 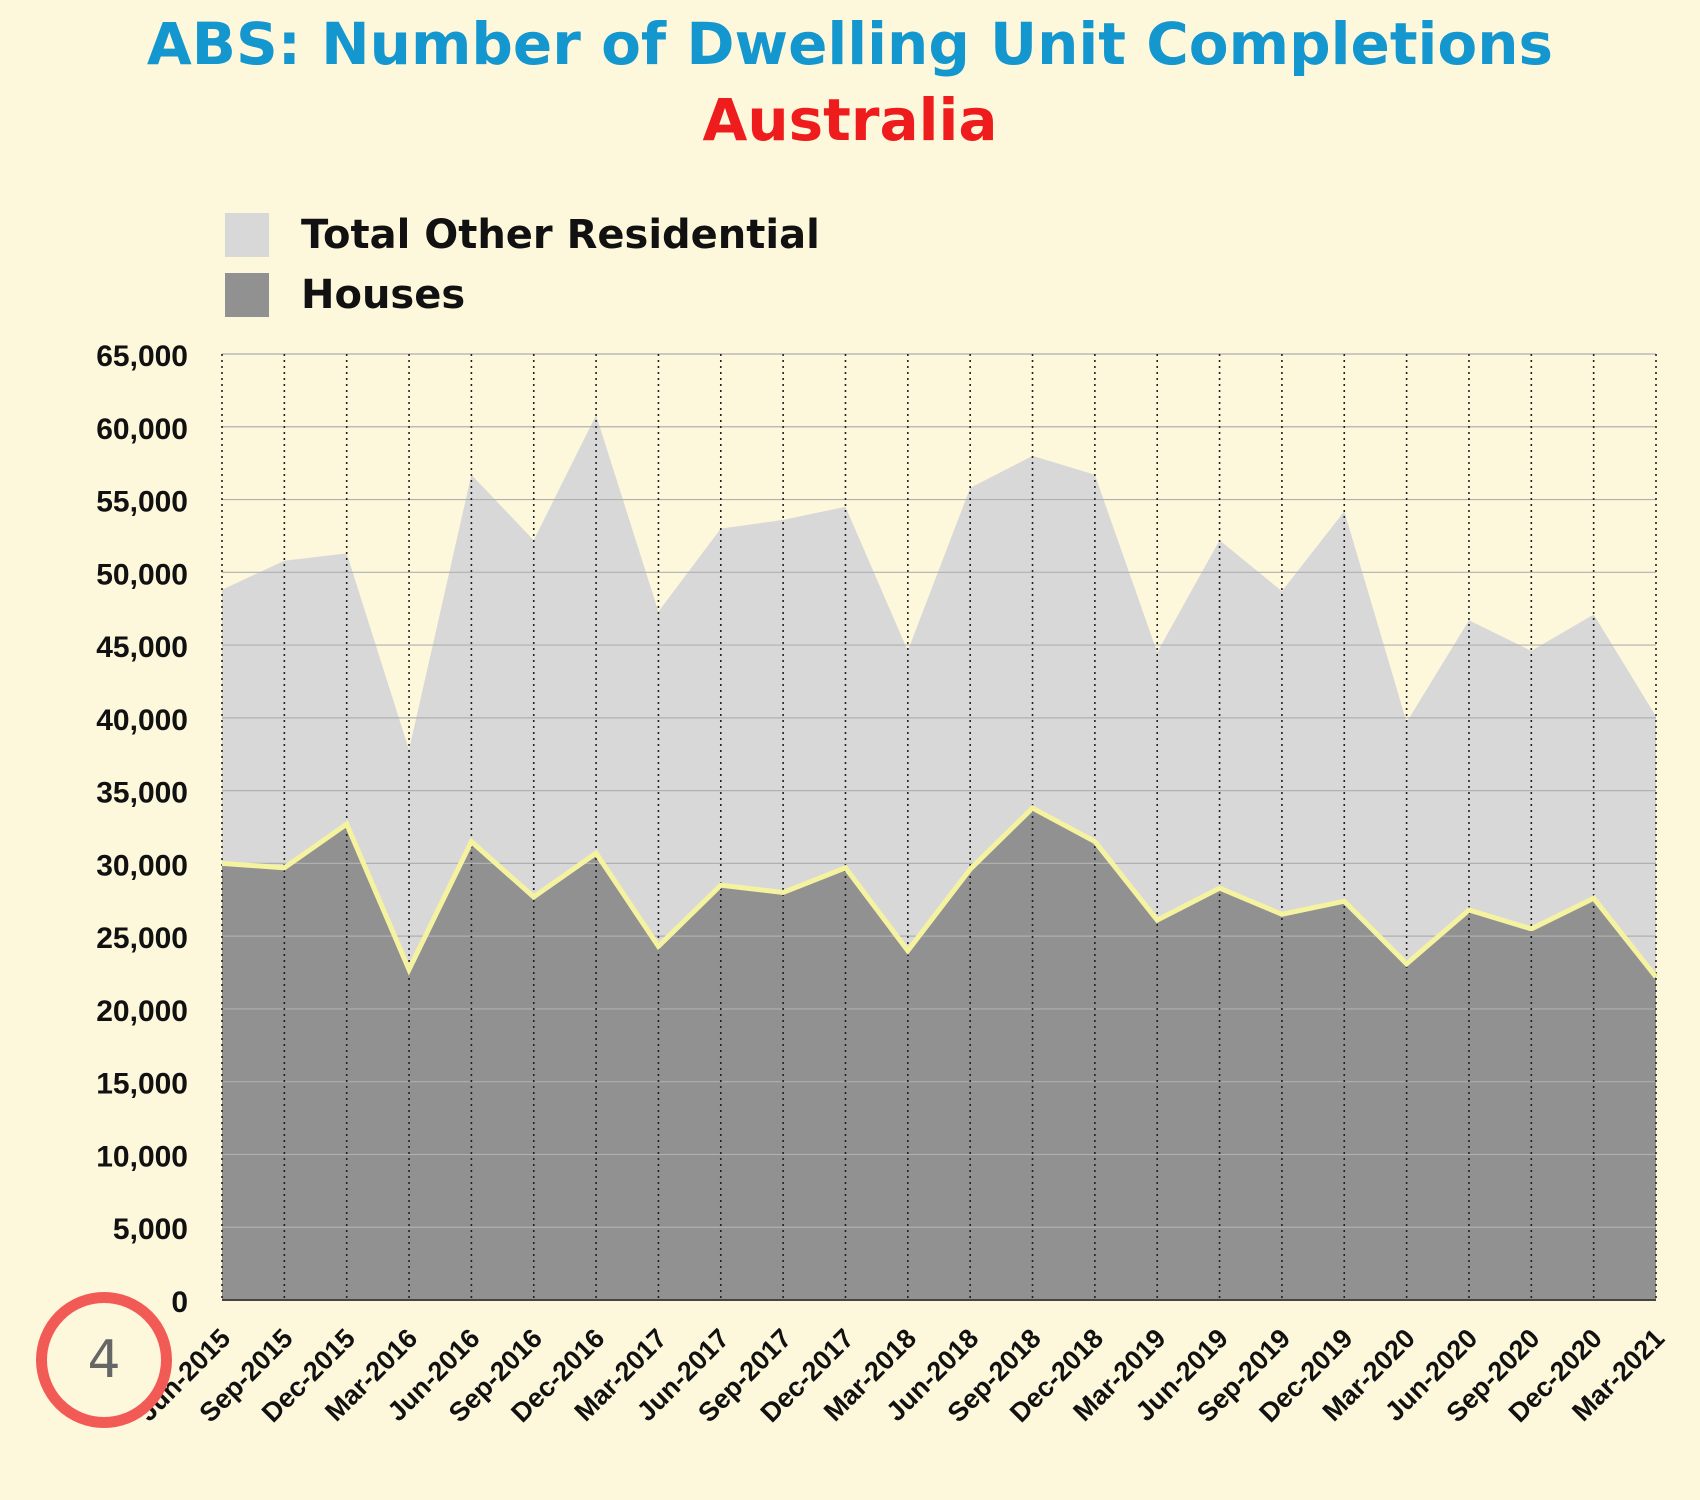 What do you see at coordinates (522, 295) in the screenshot?
I see `legend-item-houses: Houses` at bounding box center [522, 295].